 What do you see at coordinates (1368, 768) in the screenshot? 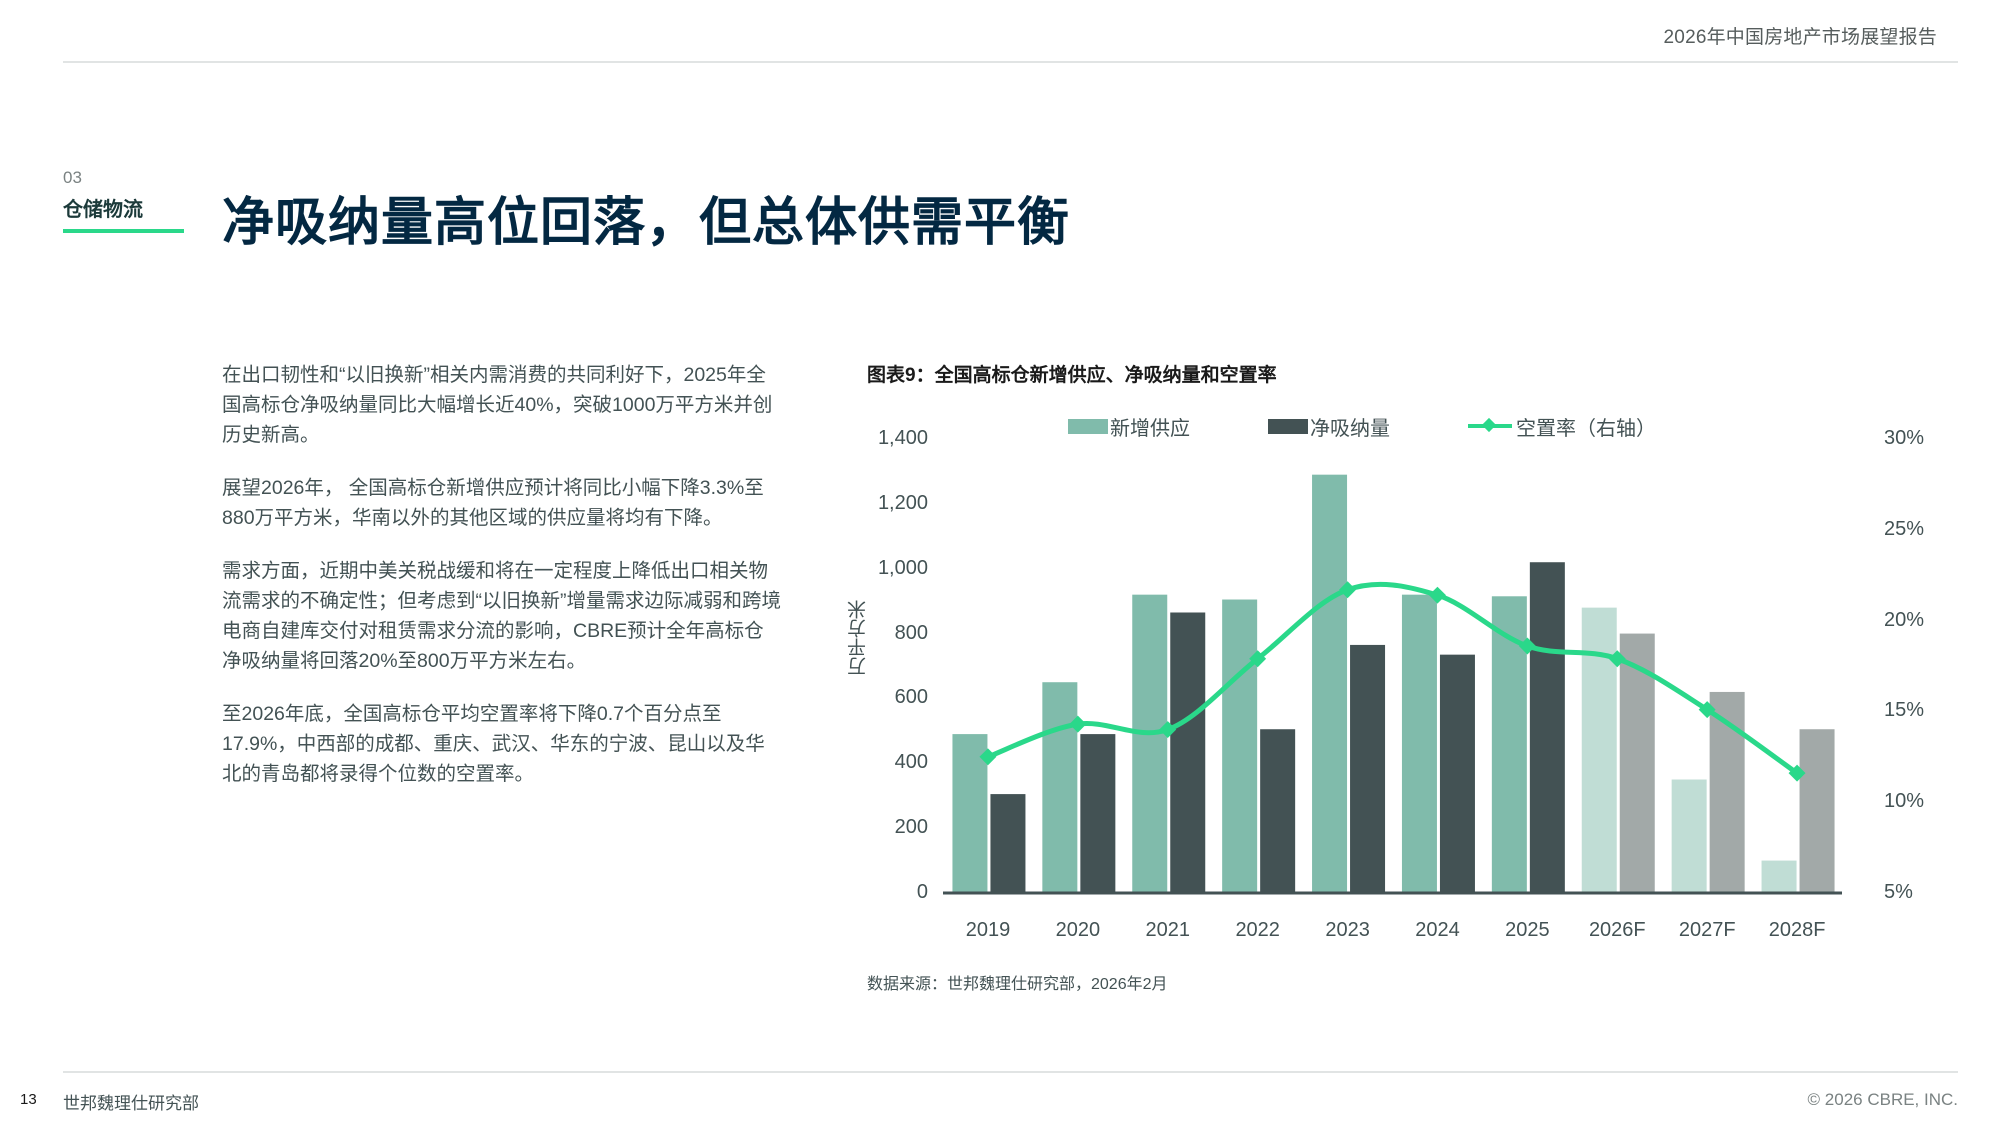
I see `bar-absorption-2023` at bounding box center [1368, 768].